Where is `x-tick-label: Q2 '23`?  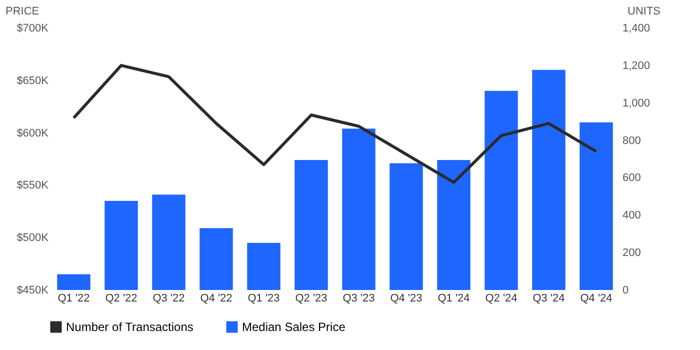 x-tick-label: Q2 '23 is located at coordinates (311, 298).